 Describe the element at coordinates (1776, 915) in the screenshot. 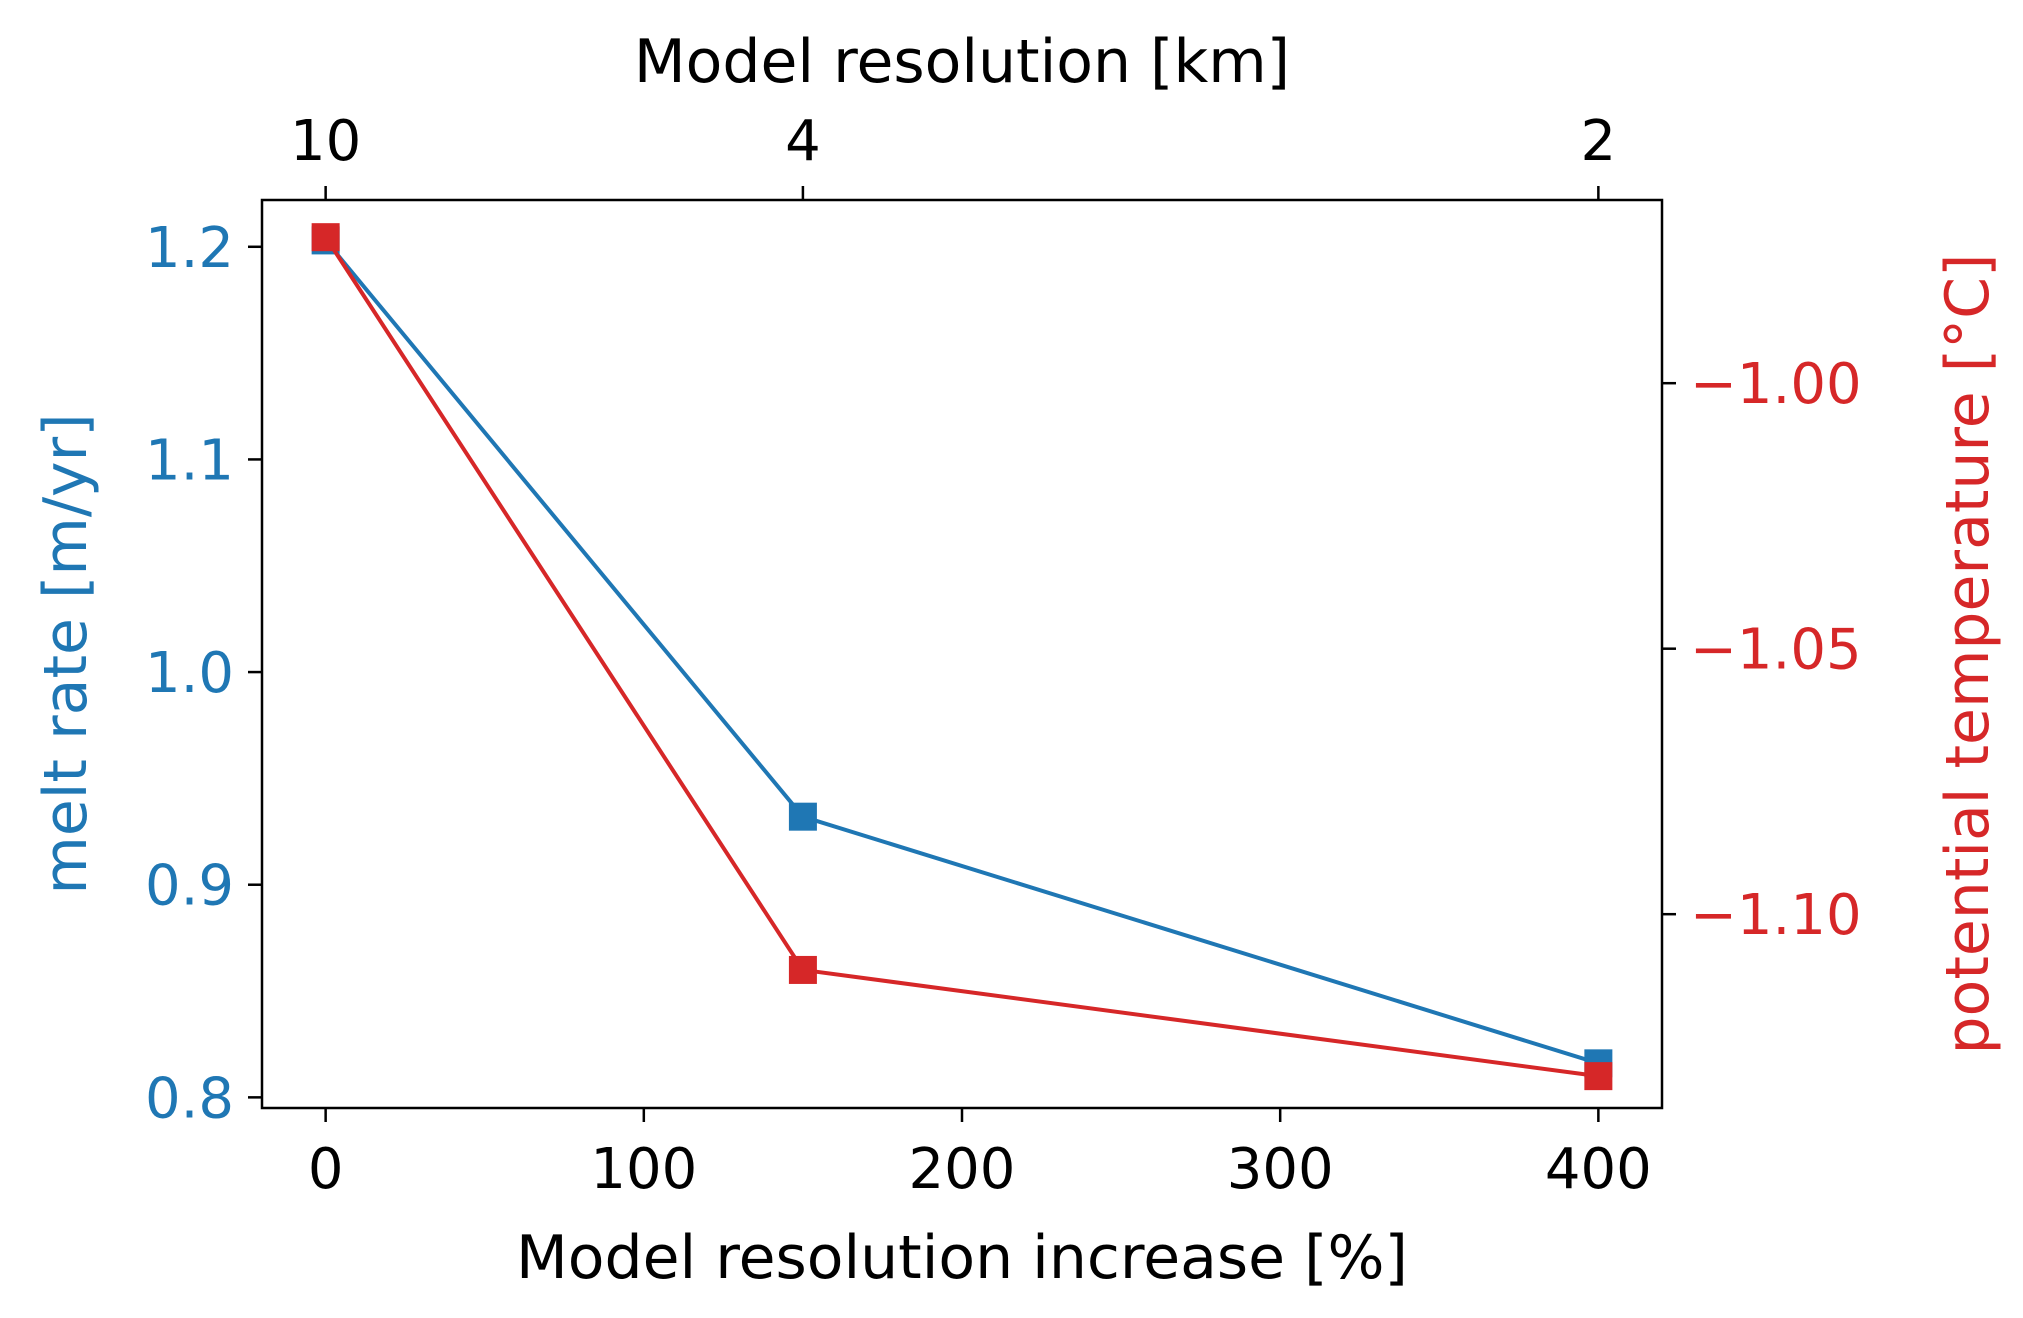

I see `right-tick-label: −1.10` at that location.